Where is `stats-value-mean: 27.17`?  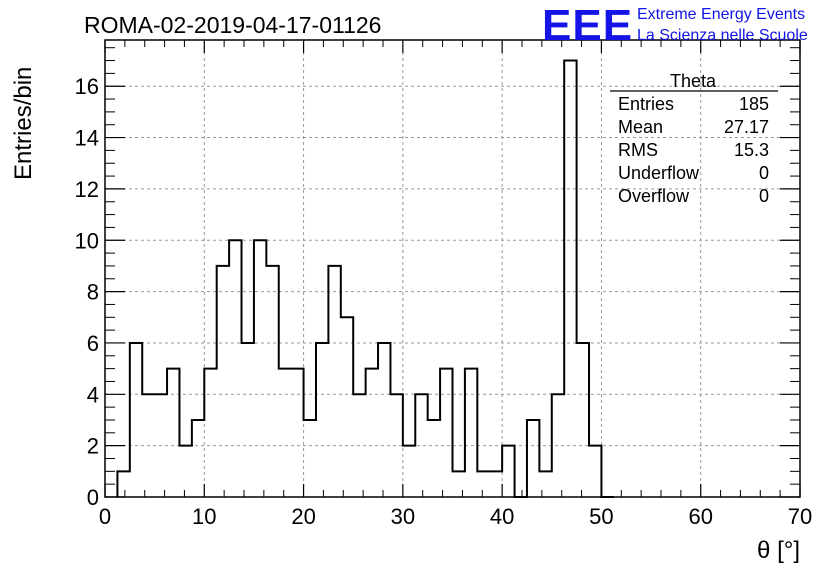
stats-value-mean: 27.17 is located at coordinates (746, 127).